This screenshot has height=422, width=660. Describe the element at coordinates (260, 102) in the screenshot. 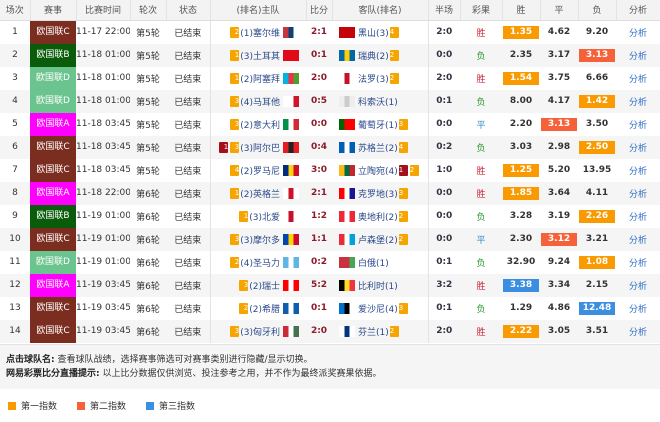

I see `home-team-link: (4)马耳他` at that location.